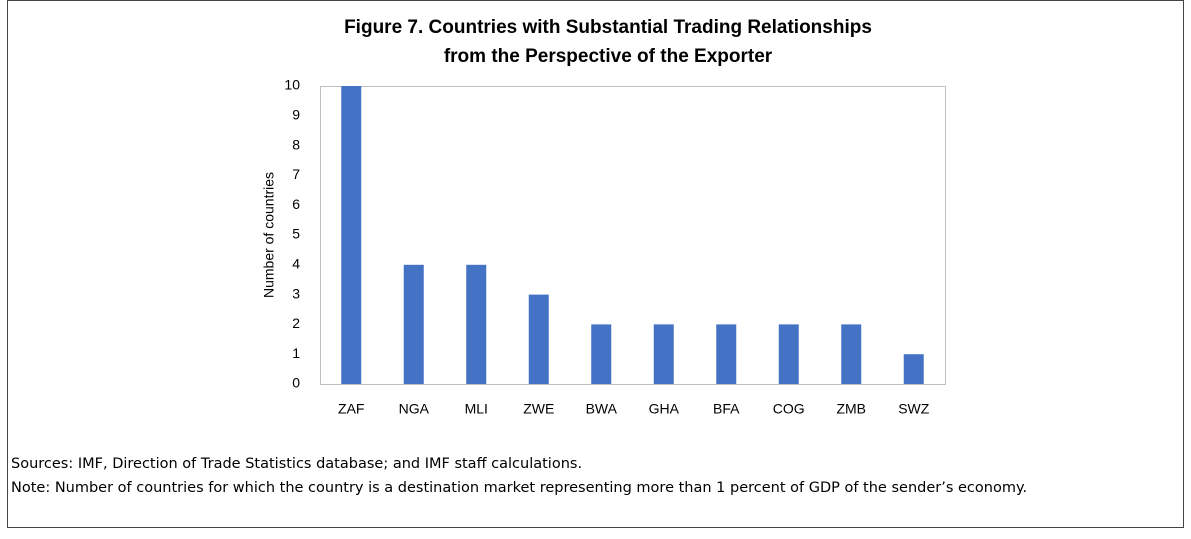  Describe the element at coordinates (296, 323) in the screenshot. I see `y-tick-label: 2` at that location.